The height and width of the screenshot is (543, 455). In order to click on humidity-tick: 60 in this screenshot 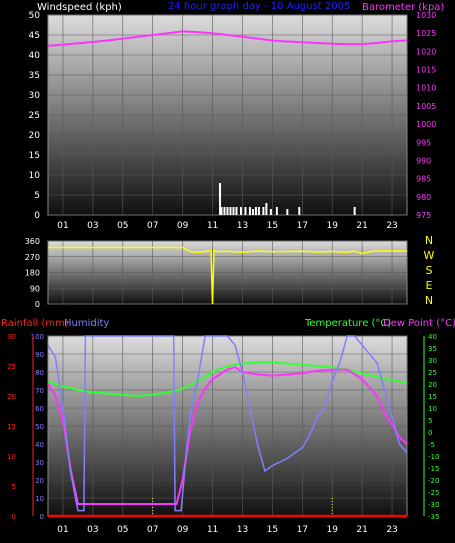, I will do `click(39, 409)`.